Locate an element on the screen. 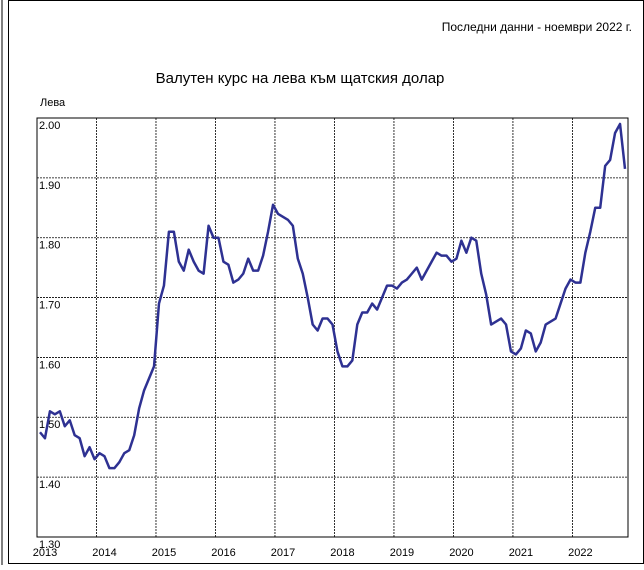 This screenshot has width=644, height=570. x-tick-label: 2017 is located at coordinates (283, 553).